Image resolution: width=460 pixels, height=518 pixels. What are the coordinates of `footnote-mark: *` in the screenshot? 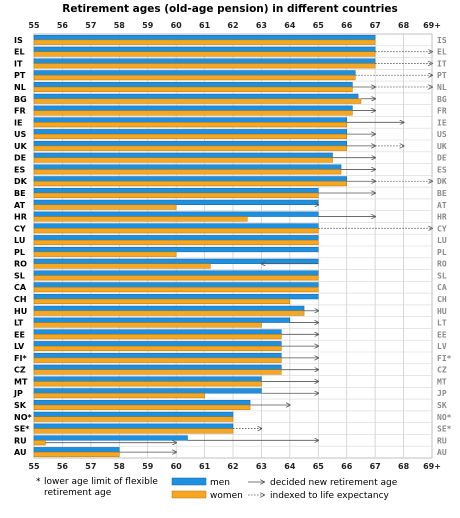 It's located at (38, 482).